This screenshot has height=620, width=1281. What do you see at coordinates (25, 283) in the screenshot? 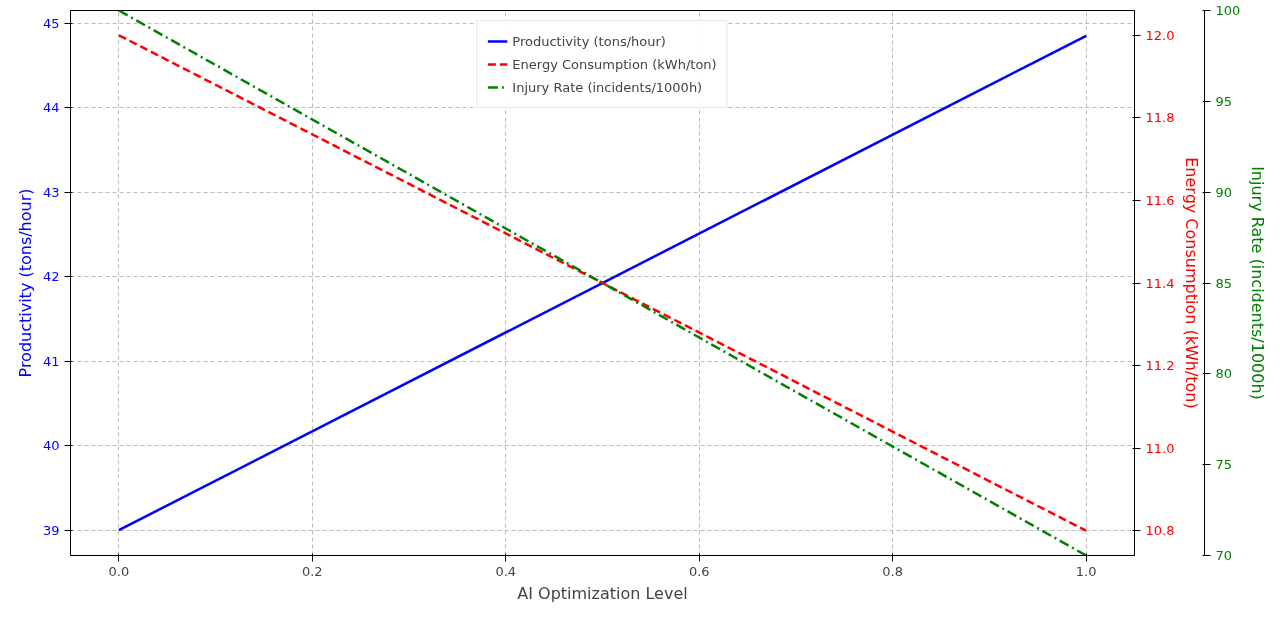
I see `y-axis-title: Productivity (tons/hour)` at bounding box center [25, 283].